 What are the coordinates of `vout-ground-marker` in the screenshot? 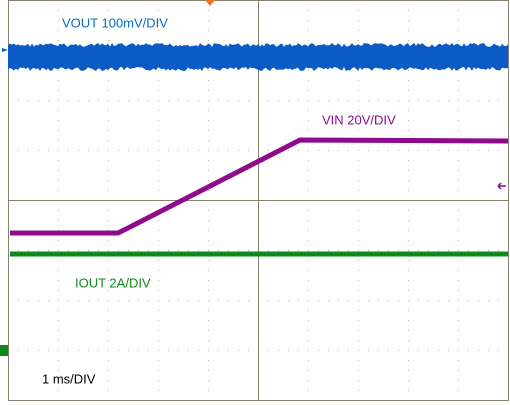 It's located at (5, 50).